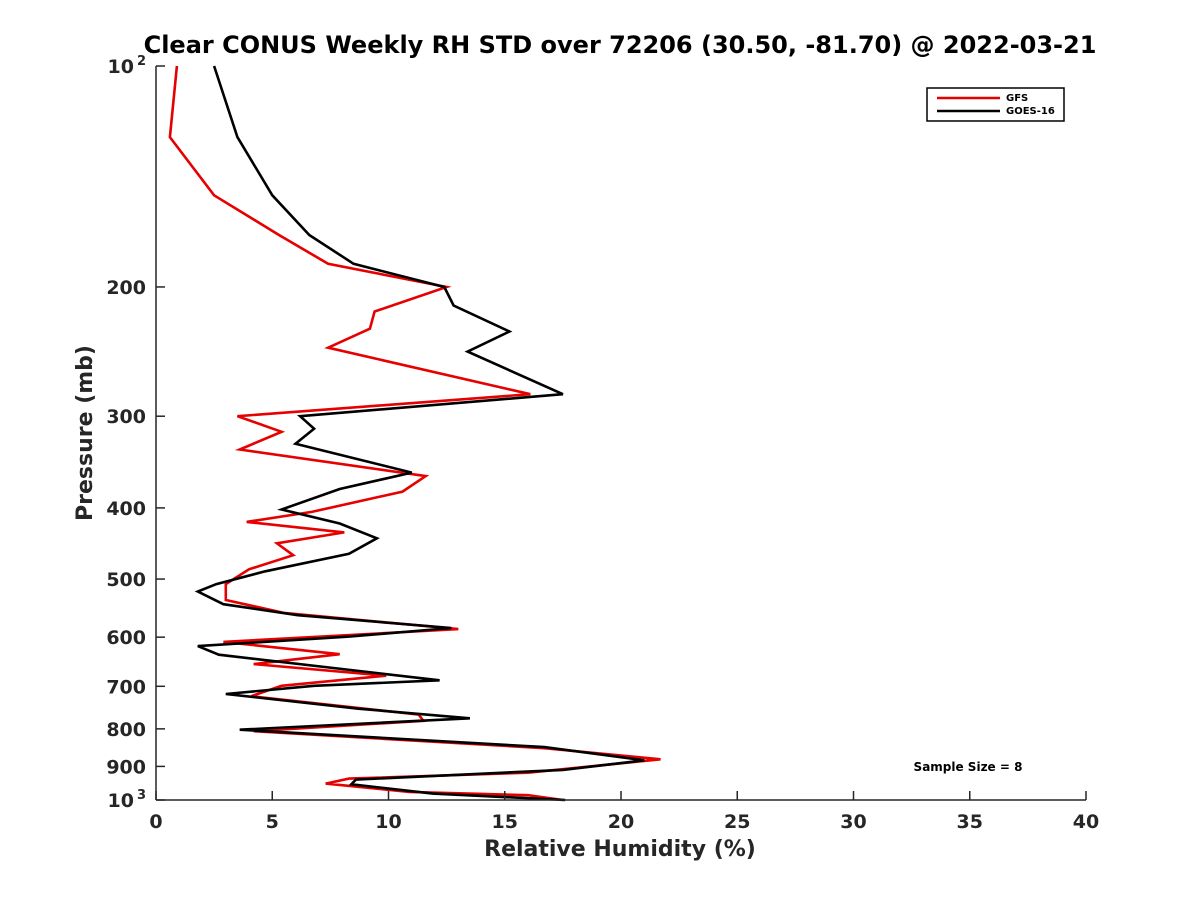 This screenshot has height=900, width=1200. Describe the element at coordinates (126, 730) in the screenshot. I see `y-tick-label: 800` at that location.